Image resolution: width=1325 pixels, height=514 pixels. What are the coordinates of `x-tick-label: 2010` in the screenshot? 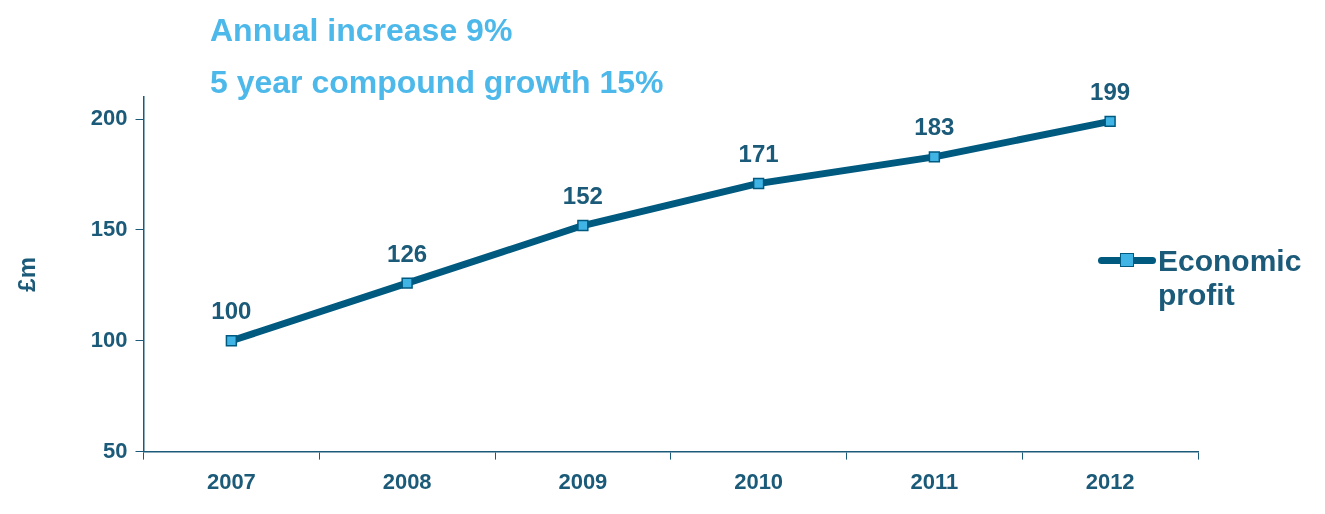 It's located at (759, 481).